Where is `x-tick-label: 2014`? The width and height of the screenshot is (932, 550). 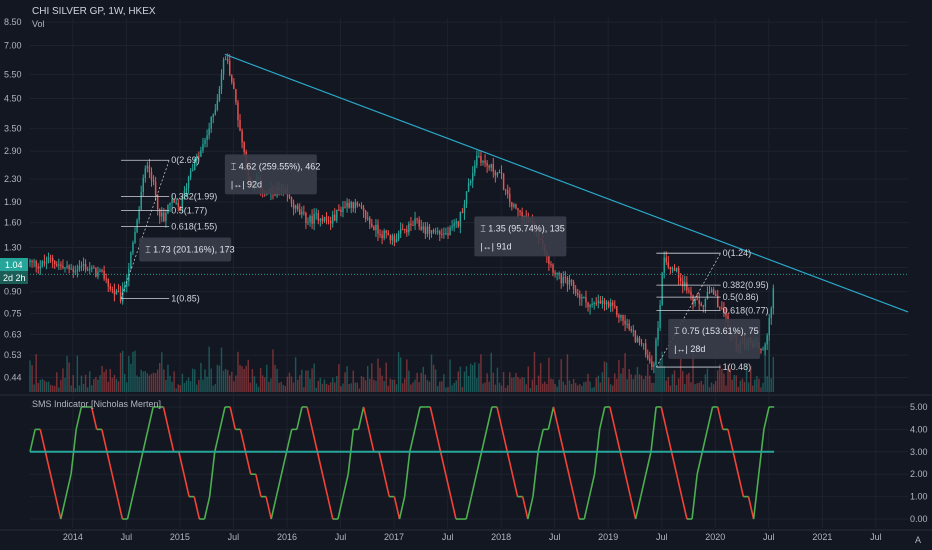 x-tick-label: 2014 is located at coordinates (73, 537).